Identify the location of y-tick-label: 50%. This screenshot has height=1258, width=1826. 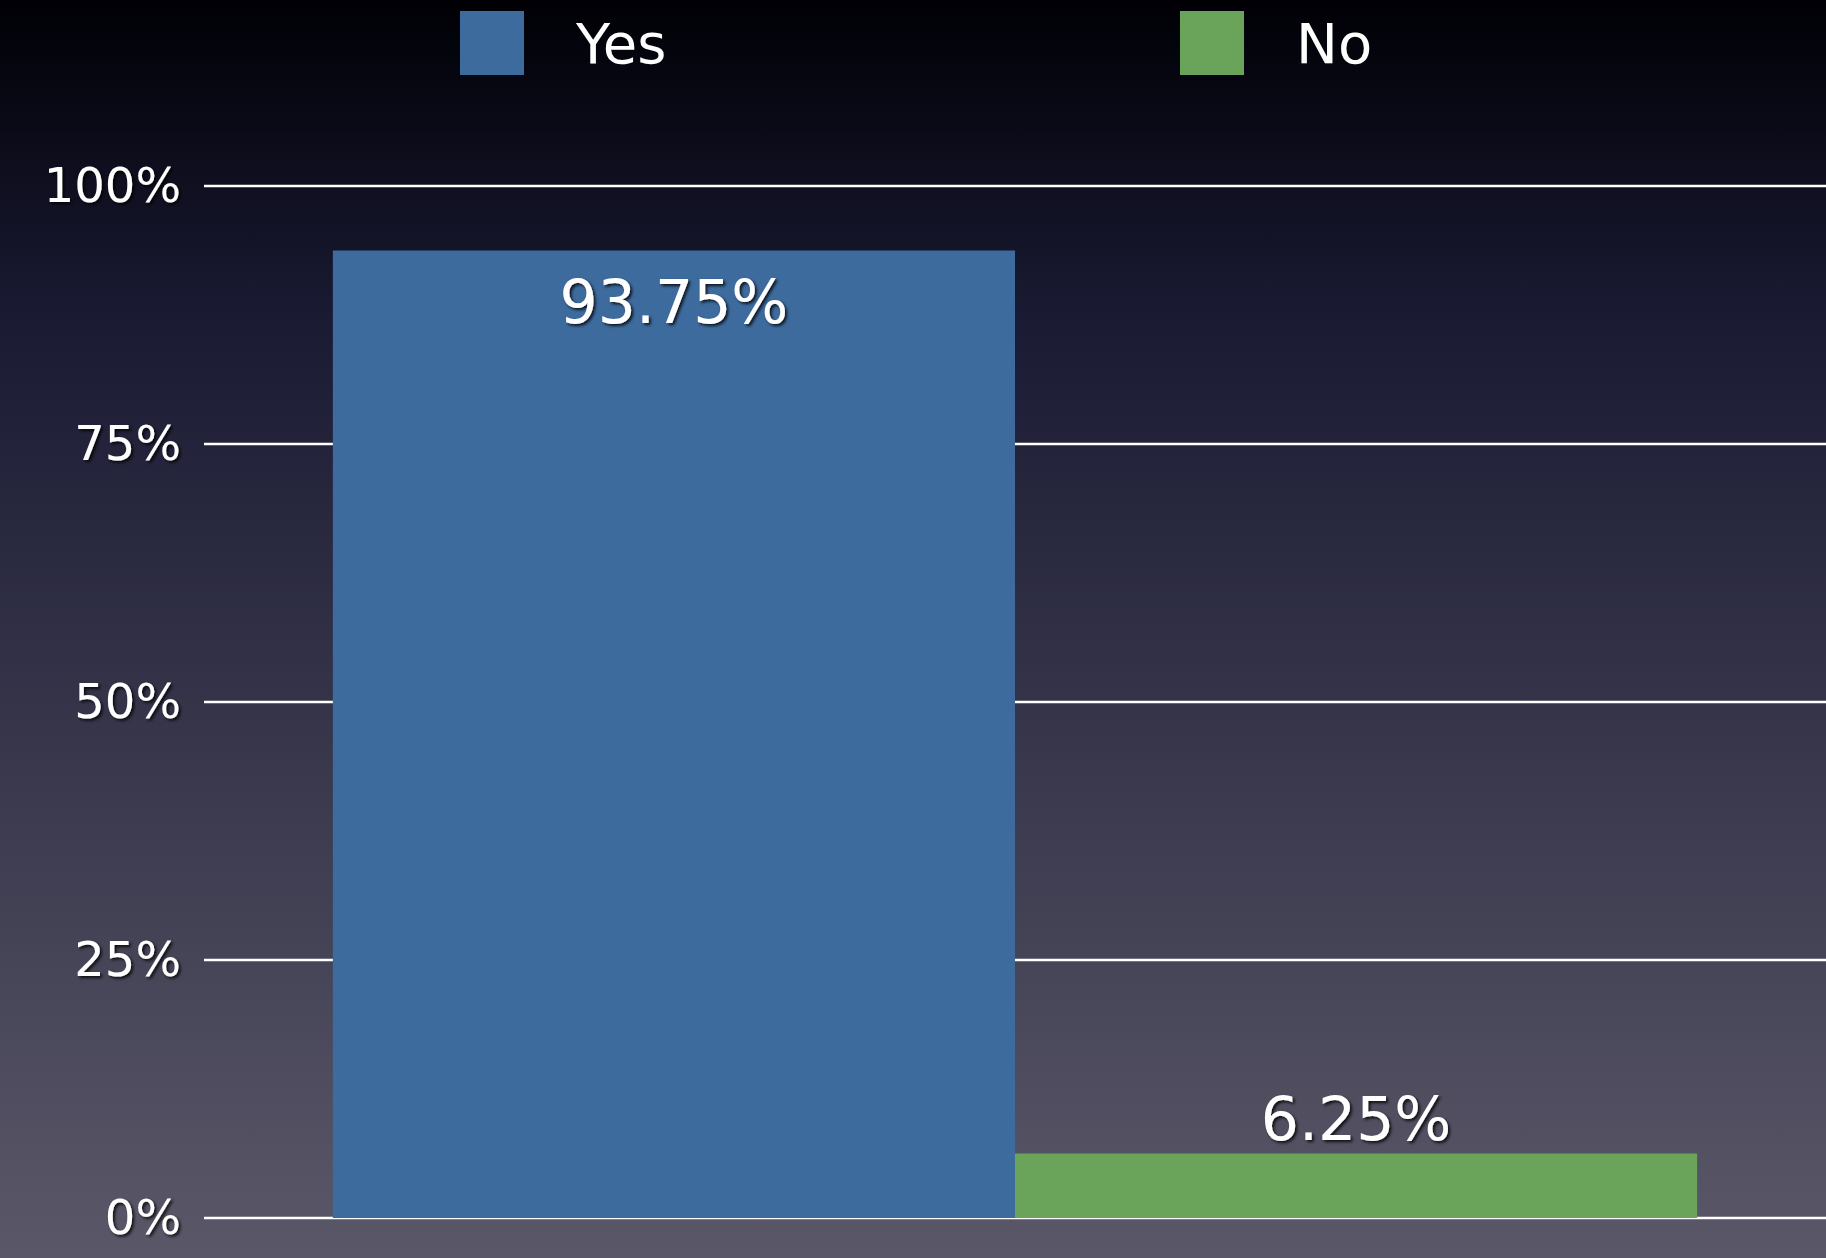
(127, 700).